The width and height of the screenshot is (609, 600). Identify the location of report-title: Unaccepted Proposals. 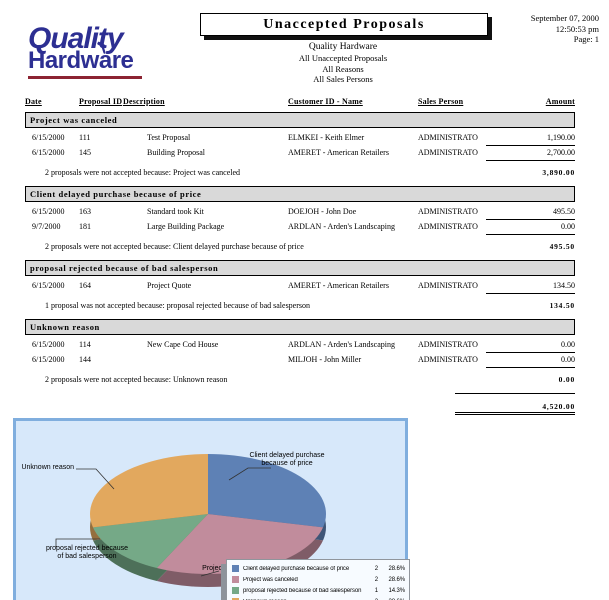
(344, 24).